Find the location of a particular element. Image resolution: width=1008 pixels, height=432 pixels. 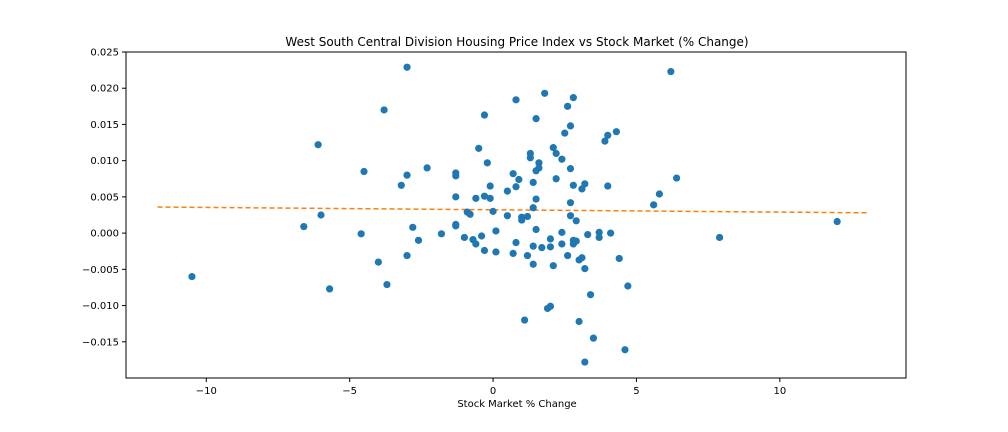

y-tick-label: 0.015 is located at coordinates (104, 125).